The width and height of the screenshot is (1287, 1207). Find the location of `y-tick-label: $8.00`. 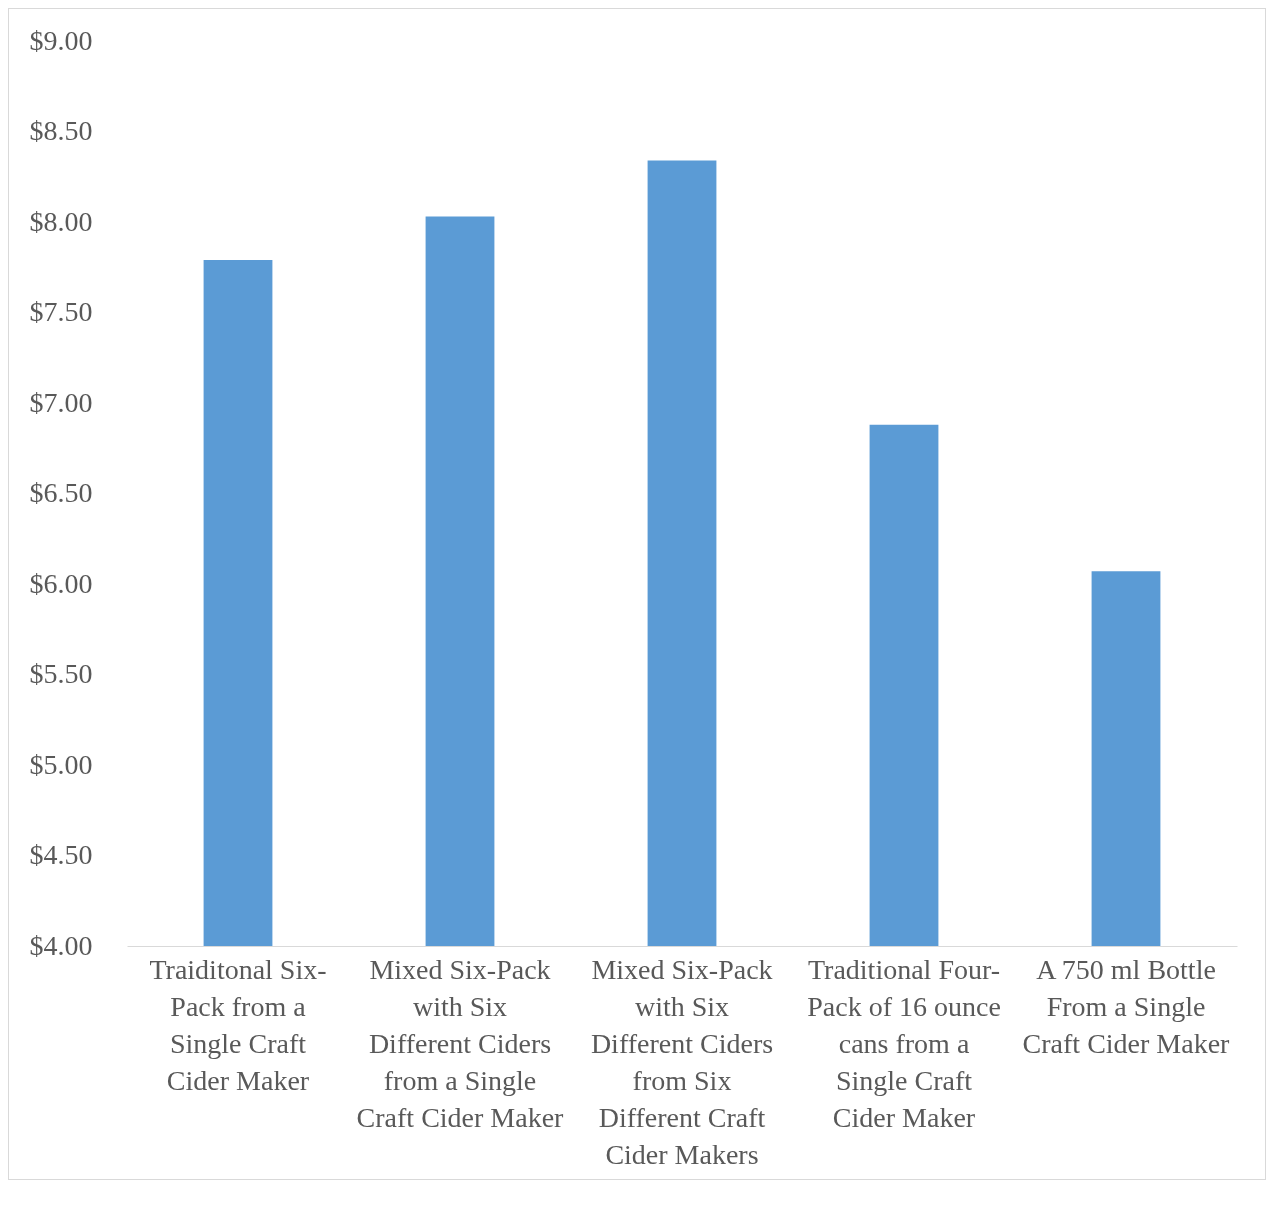

y-tick-label: $8.00 is located at coordinates (61, 221).